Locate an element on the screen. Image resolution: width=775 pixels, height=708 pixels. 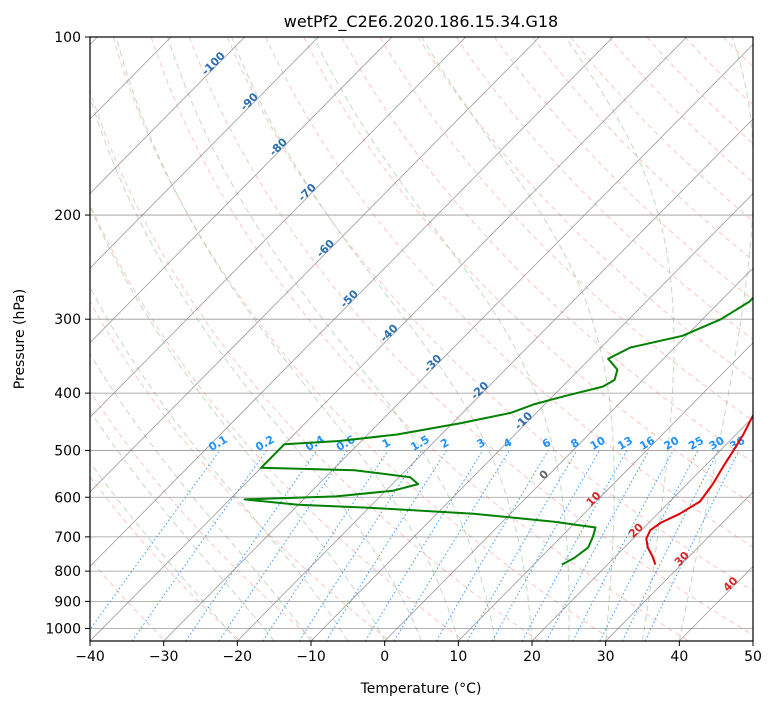
x-tick-label: 10 is located at coordinates (458, 657).